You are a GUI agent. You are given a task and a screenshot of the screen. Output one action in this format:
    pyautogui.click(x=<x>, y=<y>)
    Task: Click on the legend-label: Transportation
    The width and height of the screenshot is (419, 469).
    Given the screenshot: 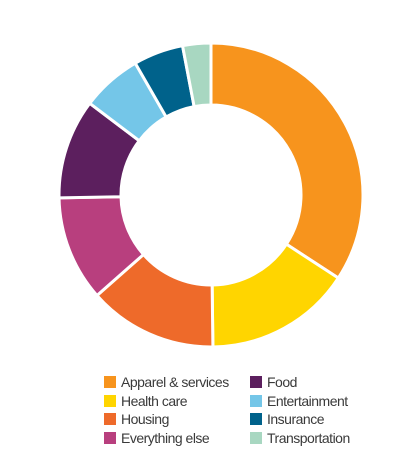 What is the action you would take?
    pyautogui.click(x=308, y=437)
    